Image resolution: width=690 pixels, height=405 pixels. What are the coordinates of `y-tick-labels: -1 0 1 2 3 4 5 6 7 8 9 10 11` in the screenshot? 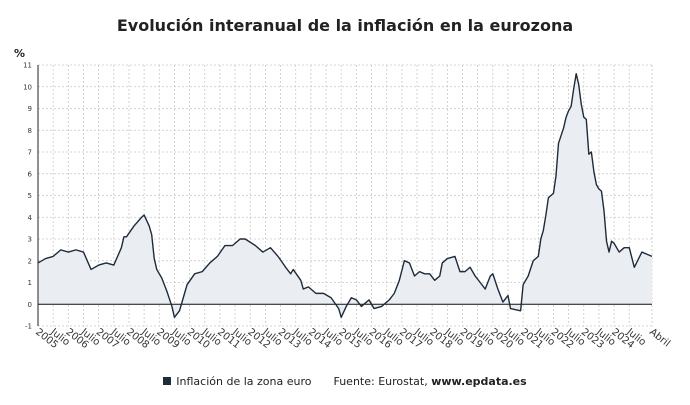 It's located at (27, 196).